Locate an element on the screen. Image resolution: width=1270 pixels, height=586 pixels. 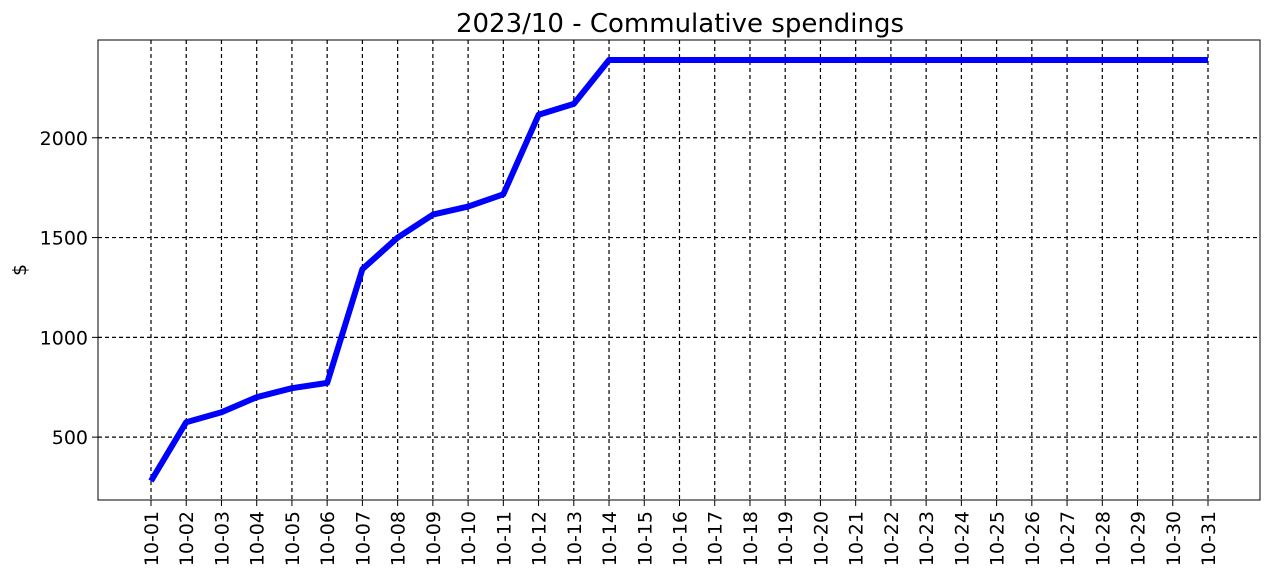
x-tick-label: 10-23 is located at coordinates (927, 538).